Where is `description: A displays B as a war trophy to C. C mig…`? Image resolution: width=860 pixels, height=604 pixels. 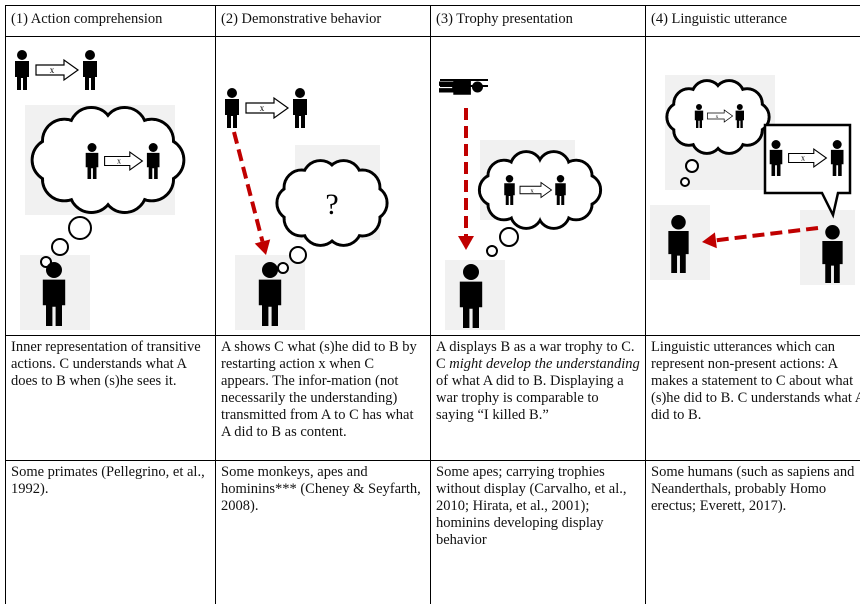 description: A displays B as a war trophy to C. C mig… is located at coordinates (538, 398).